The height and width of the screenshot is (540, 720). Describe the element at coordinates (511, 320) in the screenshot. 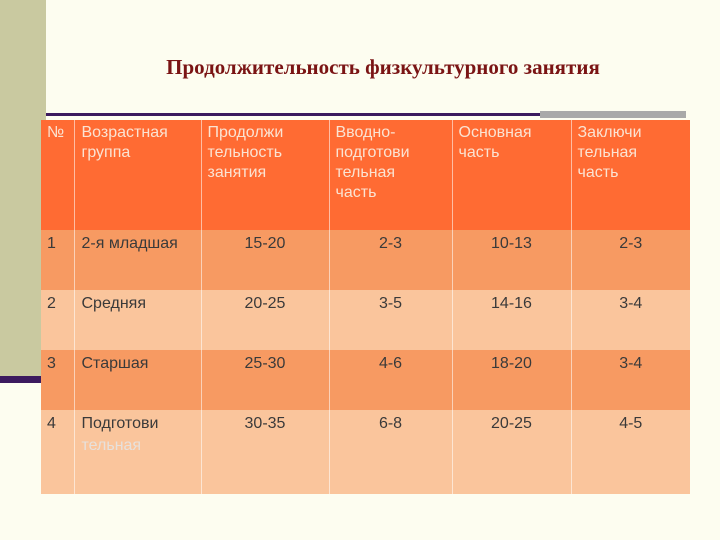

I see `cell-main: 14-16` at that location.